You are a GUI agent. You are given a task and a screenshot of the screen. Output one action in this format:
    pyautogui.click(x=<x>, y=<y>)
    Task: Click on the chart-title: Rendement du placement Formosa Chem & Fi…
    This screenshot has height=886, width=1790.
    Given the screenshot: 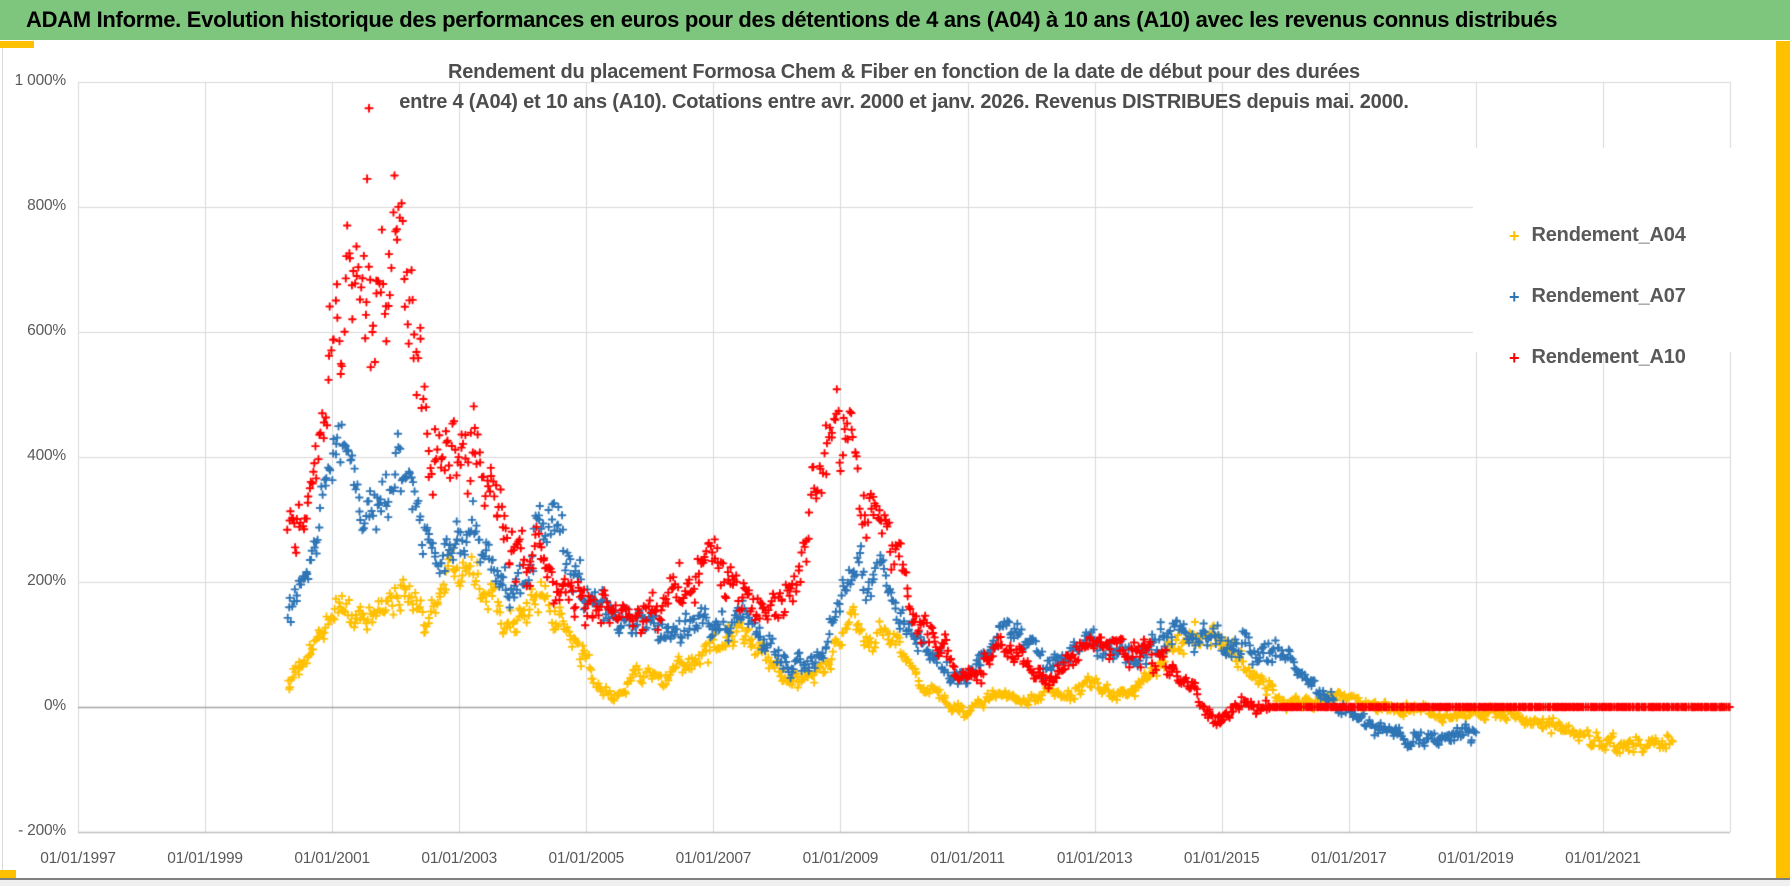 What is the action you would take?
    pyautogui.click(x=904, y=87)
    